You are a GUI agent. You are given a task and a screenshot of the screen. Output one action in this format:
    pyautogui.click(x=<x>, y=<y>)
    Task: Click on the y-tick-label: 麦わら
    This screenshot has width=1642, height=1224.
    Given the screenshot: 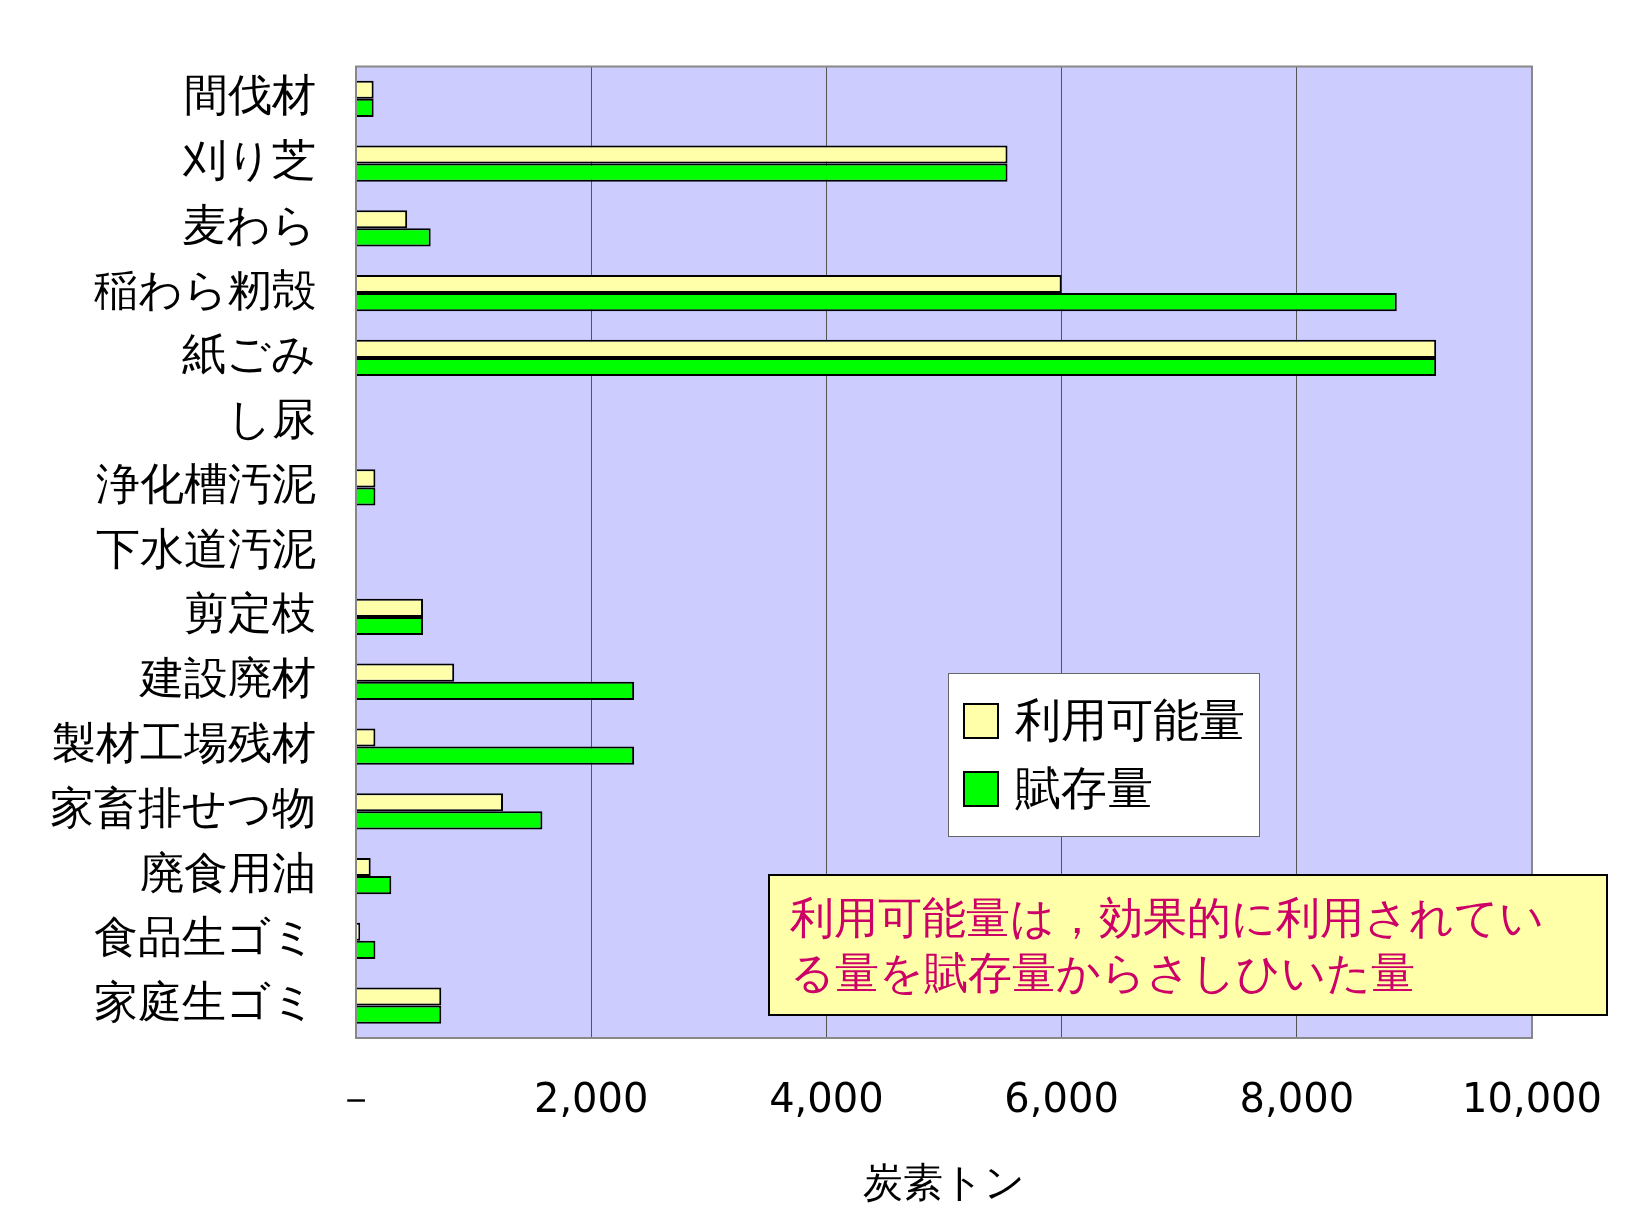 What is the action you would take?
    pyautogui.click(x=249, y=224)
    